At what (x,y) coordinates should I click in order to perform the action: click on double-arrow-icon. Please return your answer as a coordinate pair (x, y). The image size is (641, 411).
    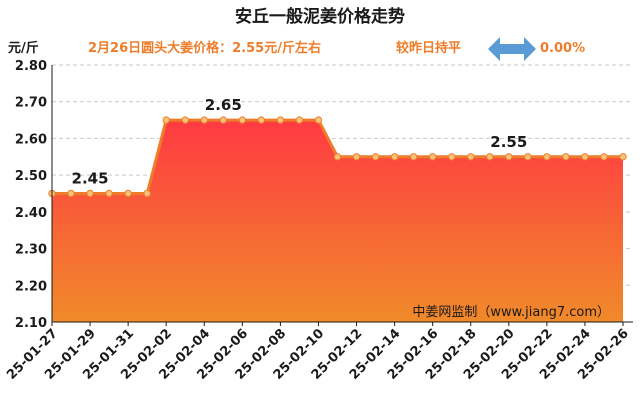
    Looking at the image, I should click on (512, 49).